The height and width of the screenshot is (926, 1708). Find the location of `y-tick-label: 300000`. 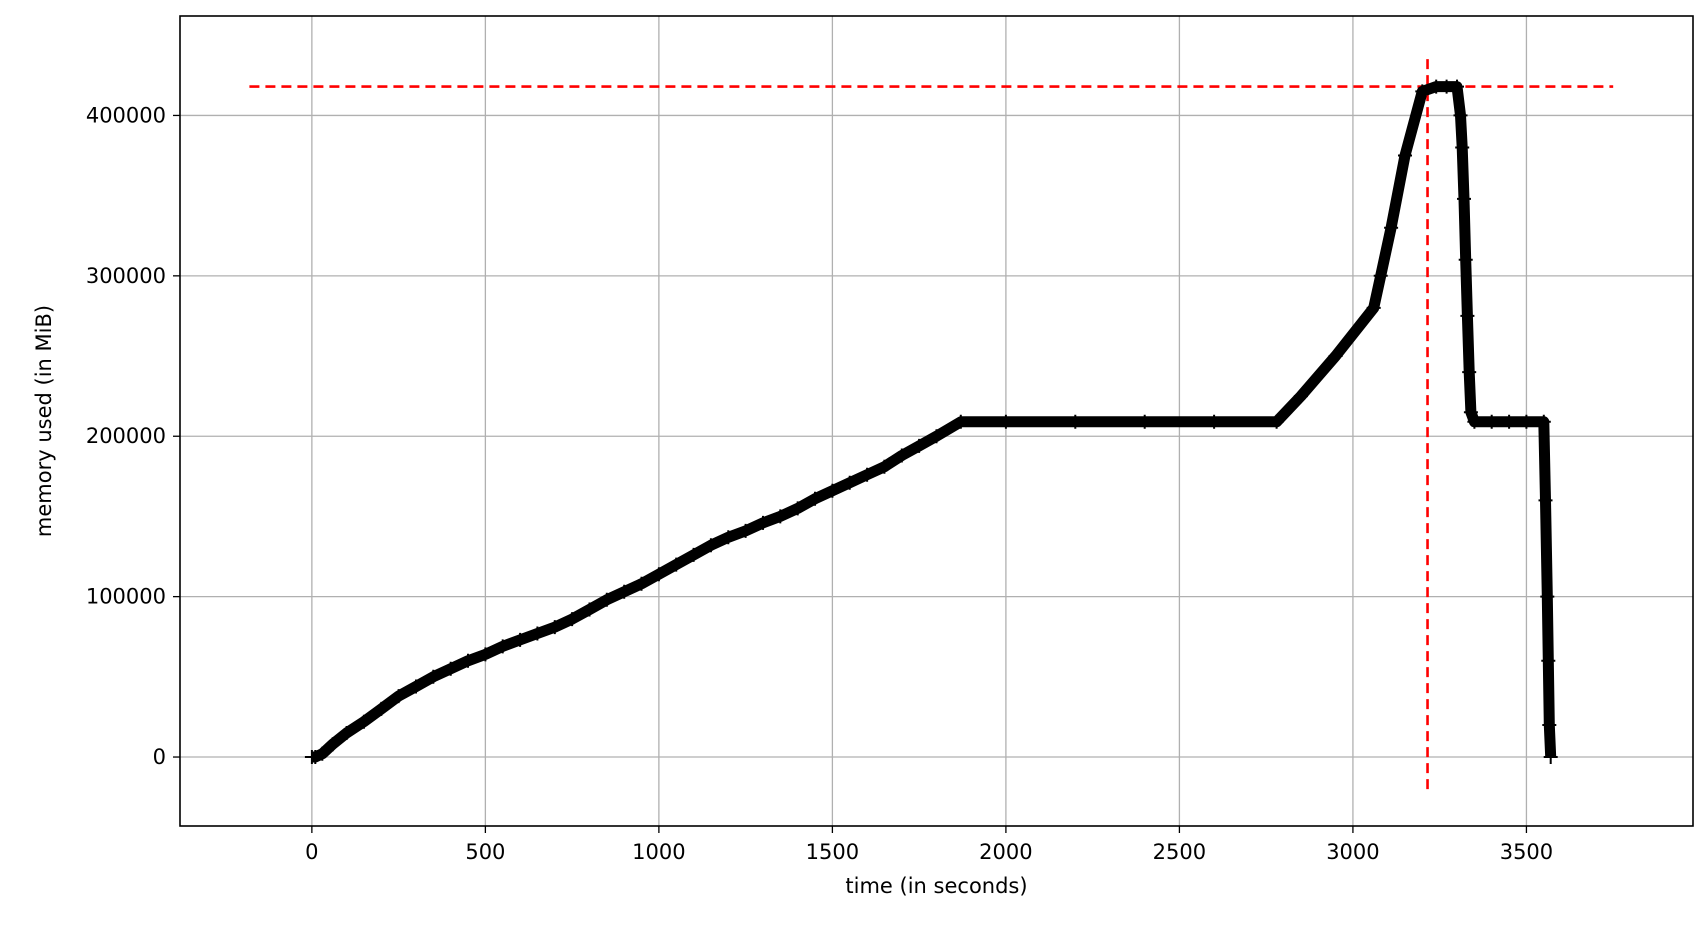

y-tick-label: 300000 is located at coordinates (126, 276).